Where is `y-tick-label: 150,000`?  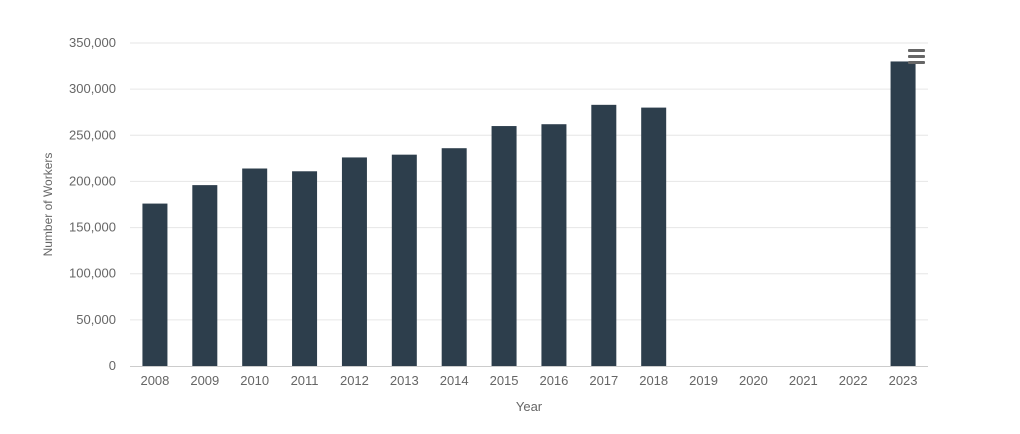 y-tick-label: 150,000 is located at coordinates (92, 227).